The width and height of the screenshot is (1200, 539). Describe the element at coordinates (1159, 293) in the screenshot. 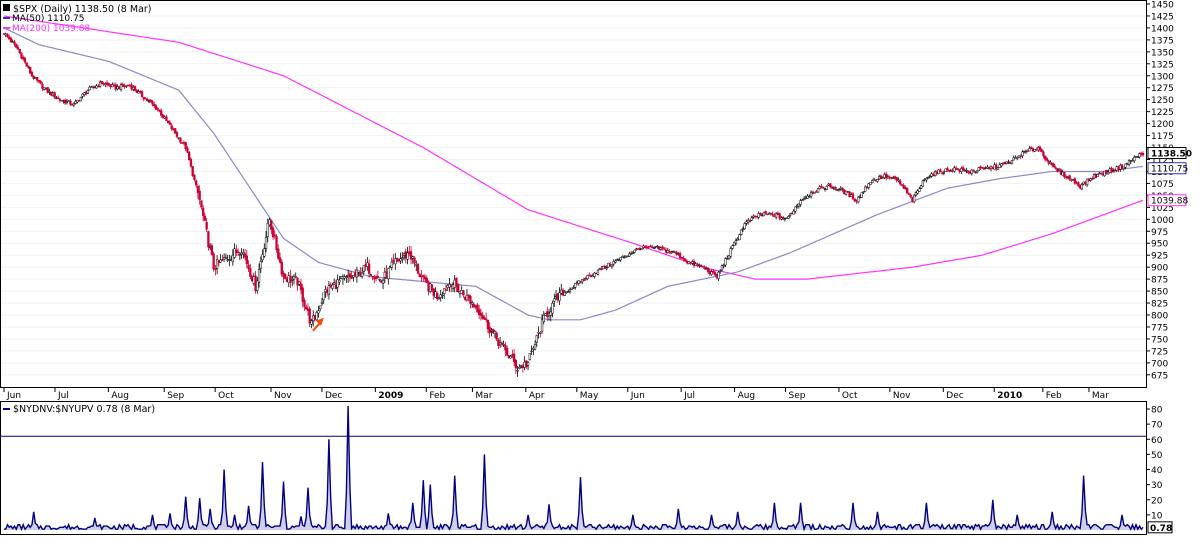

I see `price-tick-label: 850` at that location.